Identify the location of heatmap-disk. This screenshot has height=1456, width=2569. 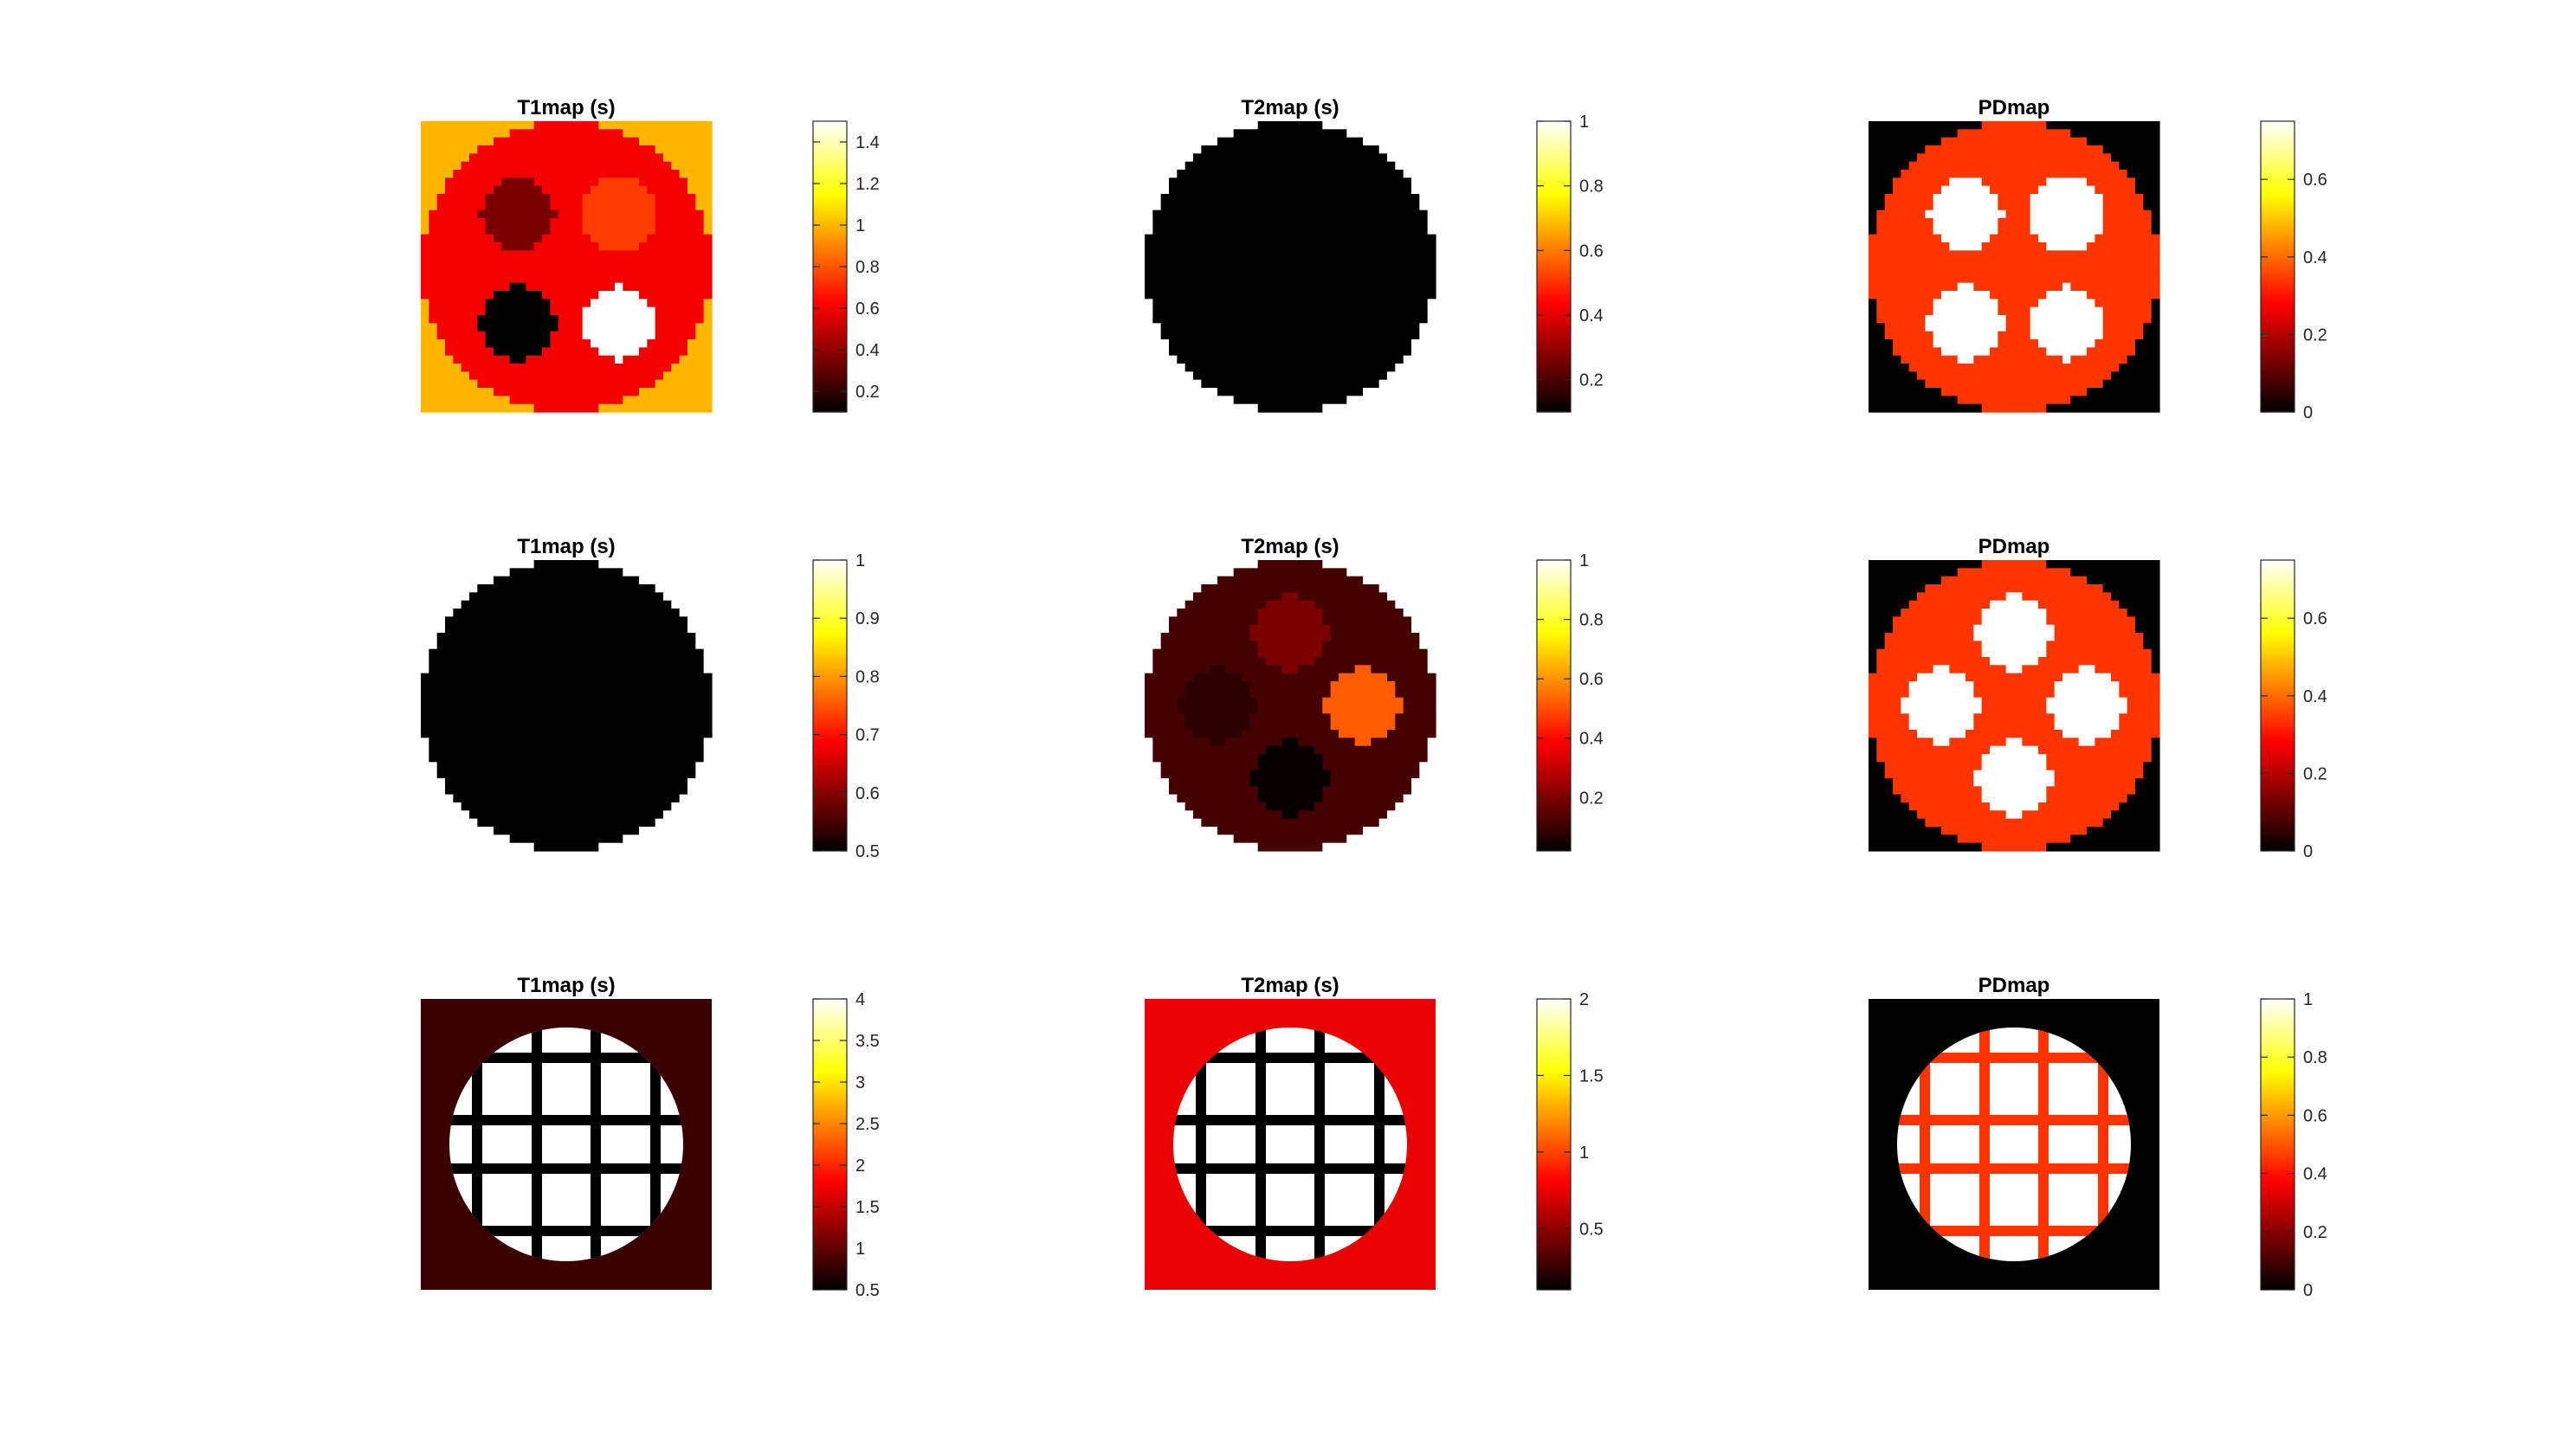
(2014, 1144).